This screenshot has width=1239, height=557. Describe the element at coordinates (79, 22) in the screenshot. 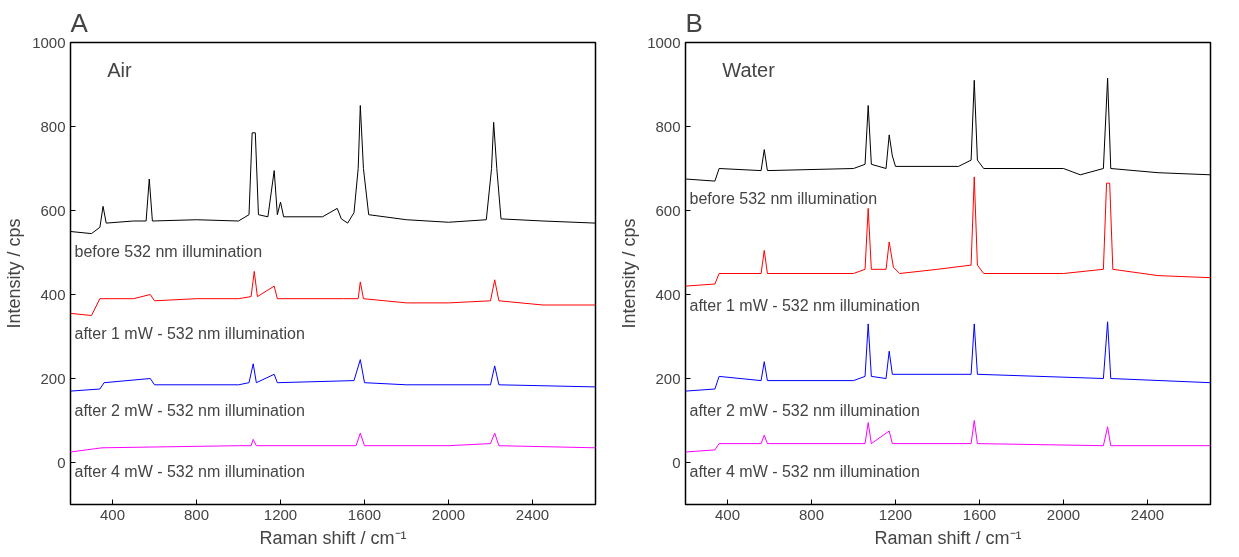

I see `chart-title: A` at that location.